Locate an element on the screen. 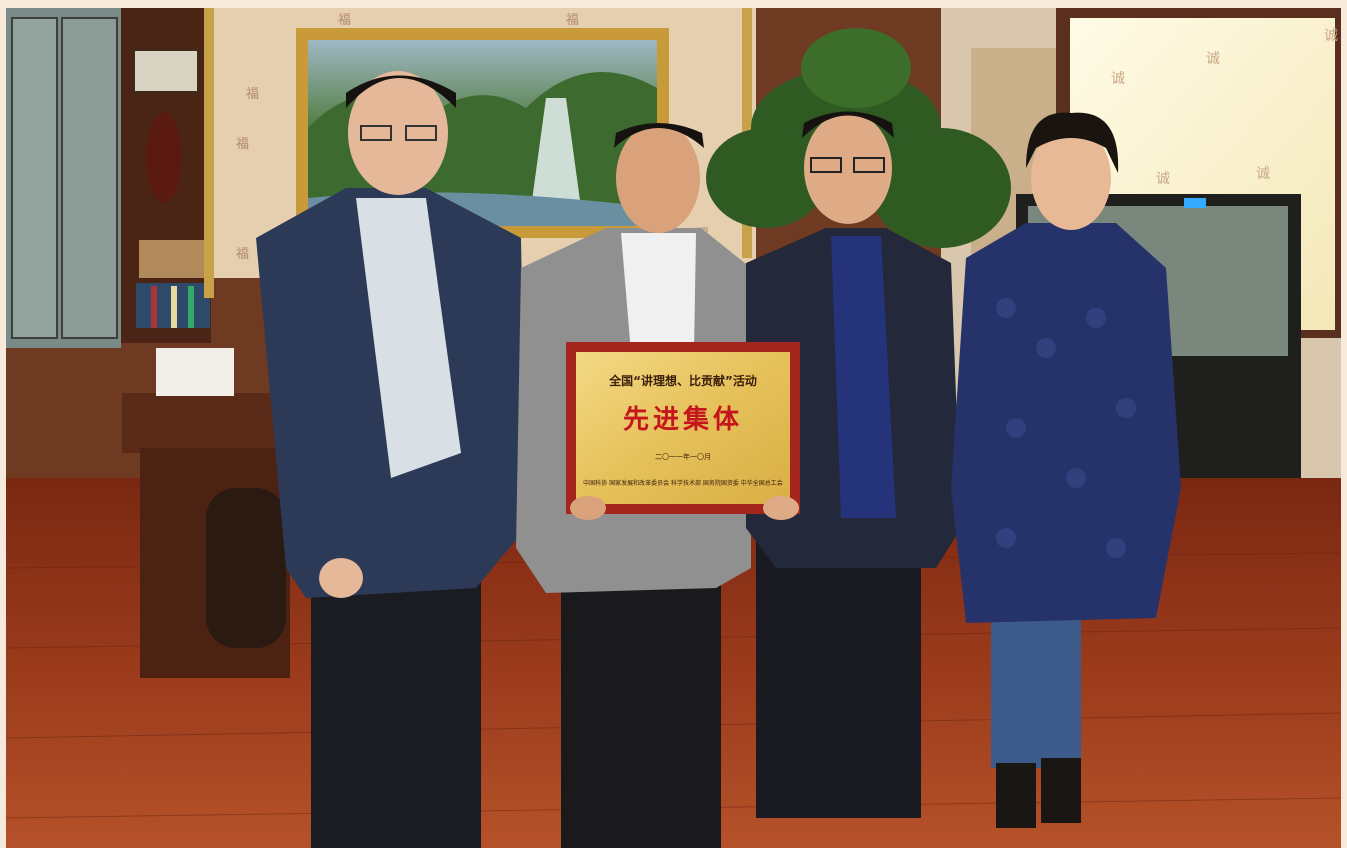  potted-plant is located at coordinates (858, 138).